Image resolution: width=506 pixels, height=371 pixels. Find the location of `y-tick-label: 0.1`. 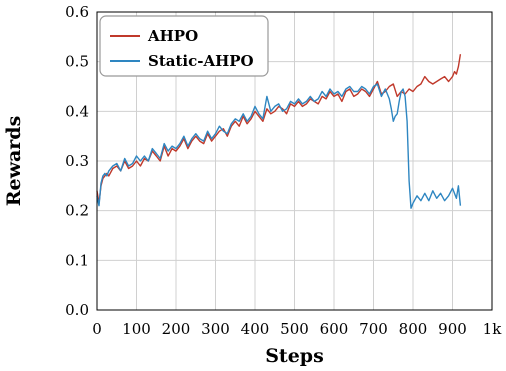

y-tick-label: 0.1 is located at coordinates (77, 260).